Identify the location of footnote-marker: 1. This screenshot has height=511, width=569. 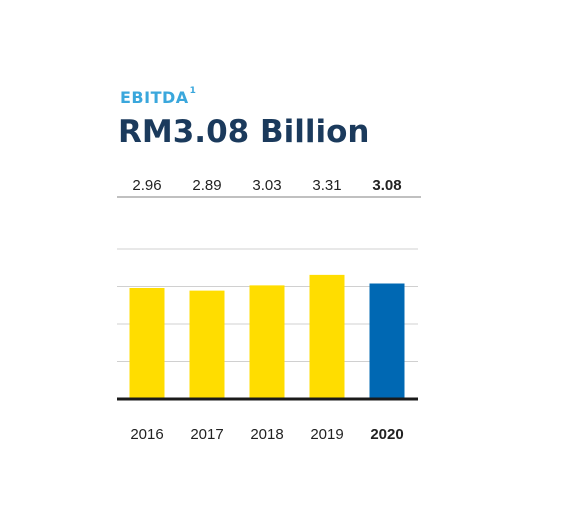
(193, 91).